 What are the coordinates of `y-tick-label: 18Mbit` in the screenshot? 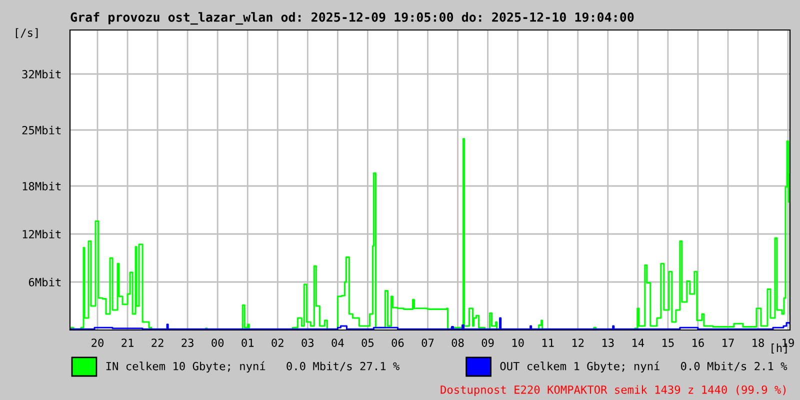 It's located at (41, 186).